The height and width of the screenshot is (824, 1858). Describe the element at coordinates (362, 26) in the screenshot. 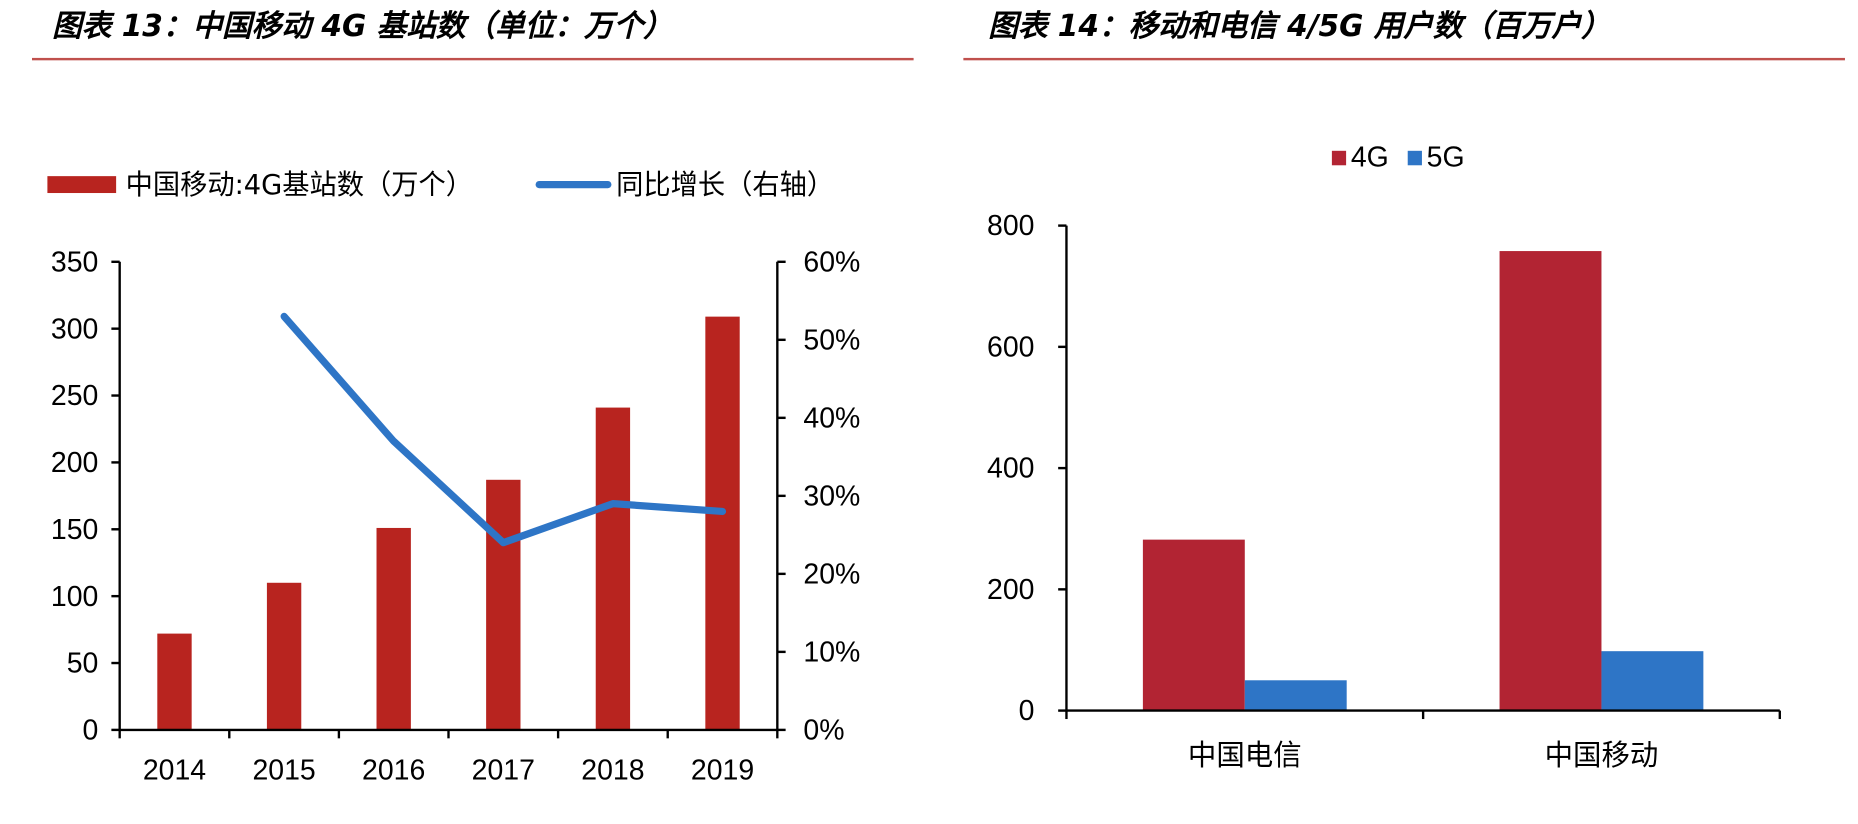

I see `left-figure-title: 图表 13：中国移动 4G 基站数（单位：万个）` at that location.